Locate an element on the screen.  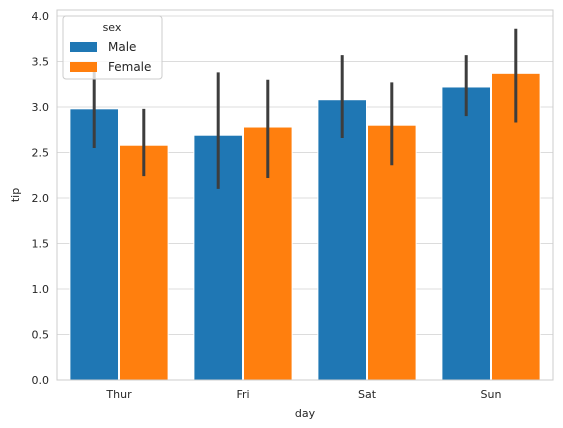
legend-swatch-male is located at coordinates (83, 47).